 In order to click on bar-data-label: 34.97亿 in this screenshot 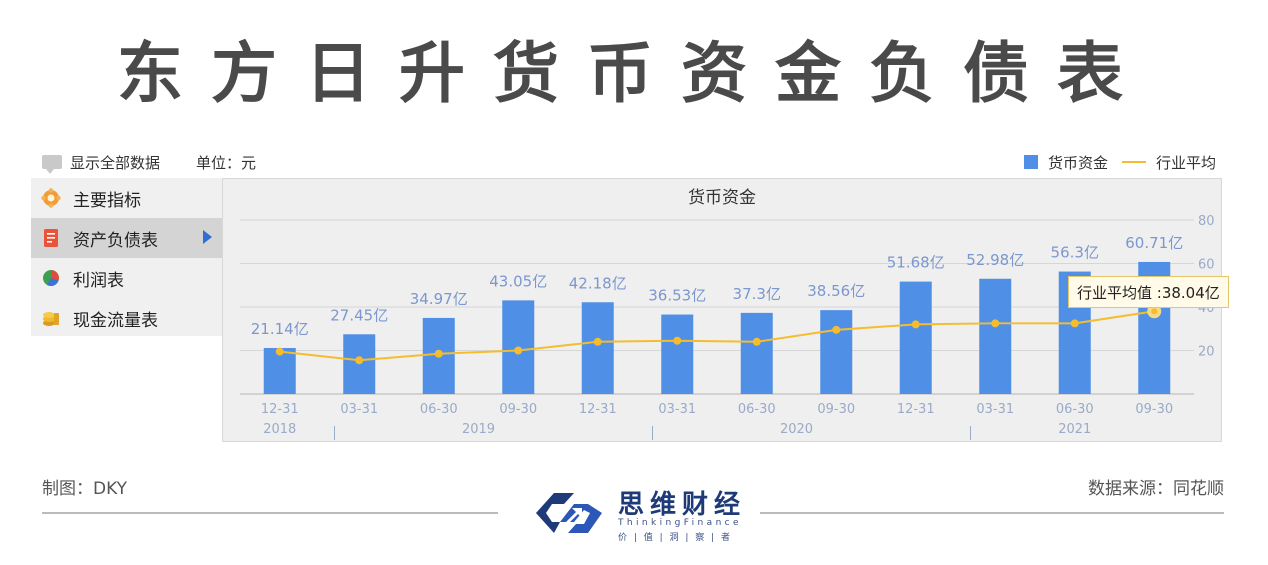, I will do `click(439, 299)`.